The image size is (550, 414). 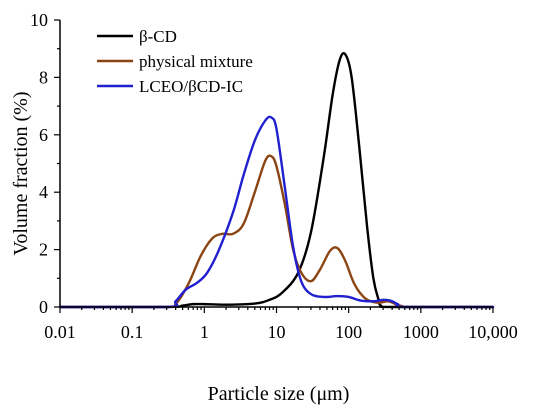 I want to click on y-tick-label: 4, so click(x=43, y=192).